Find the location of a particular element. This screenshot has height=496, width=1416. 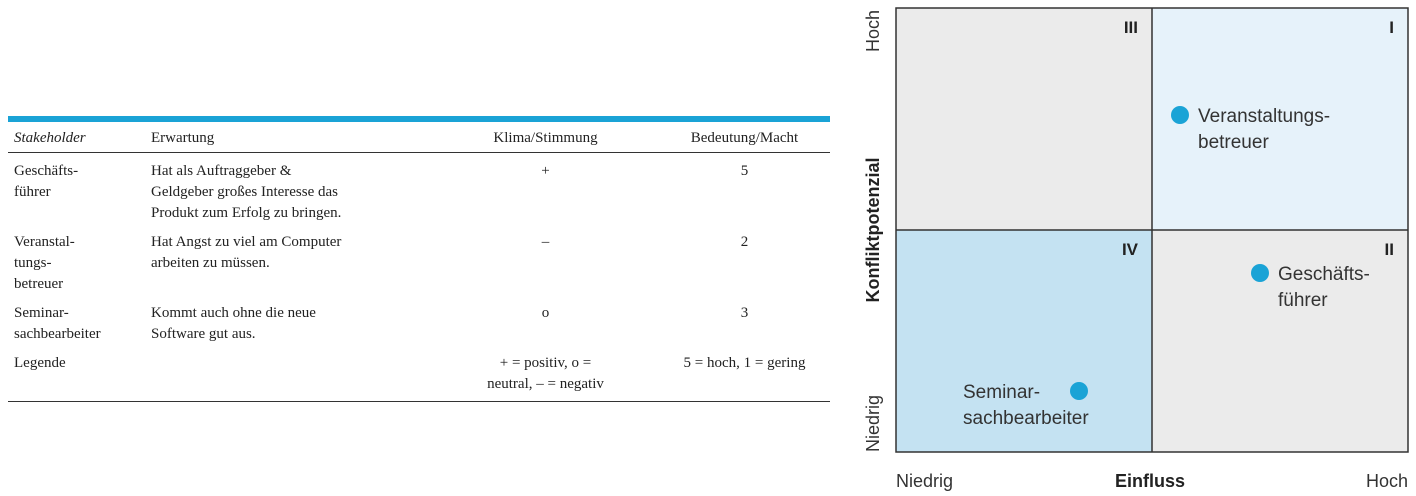

point-label: Veranstaltungs- is located at coordinates (1264, 116).